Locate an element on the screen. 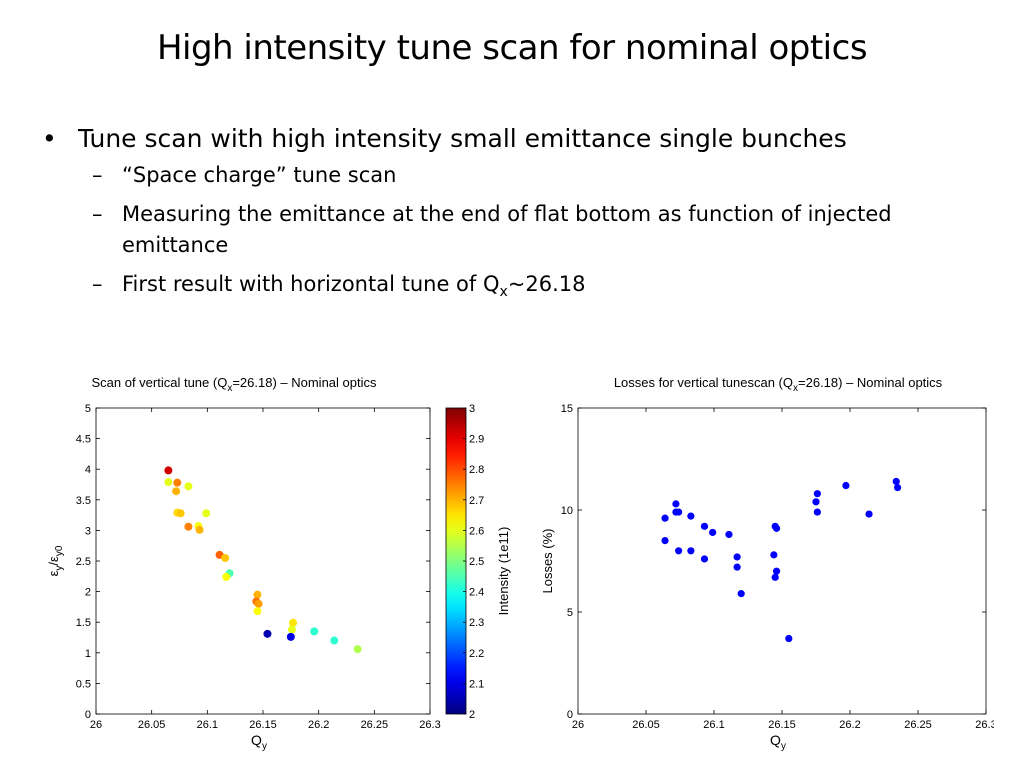 The image size is (1024, 768). y-axis-label: Losses (%) is located at coordinates (547, 560).